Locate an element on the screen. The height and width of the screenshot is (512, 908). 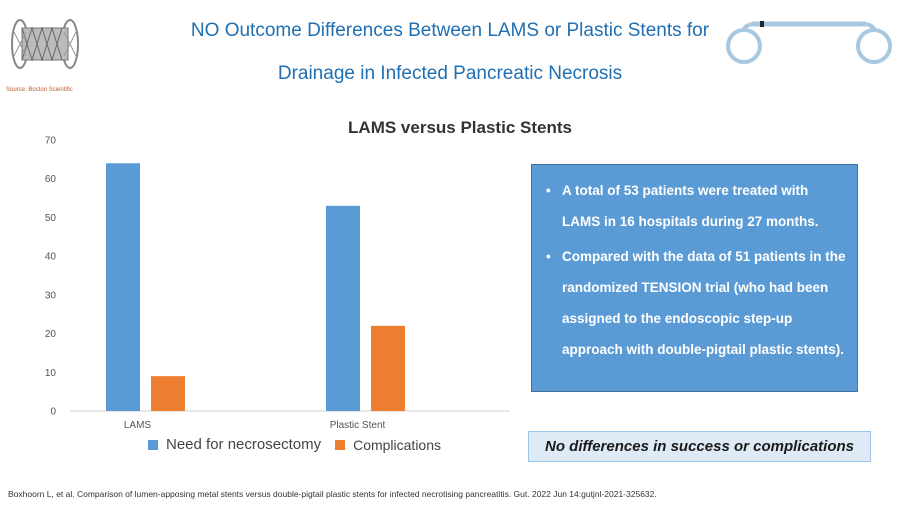
chart-legend: Need for necrosectomy Complications is located at coordinates (301, 444).